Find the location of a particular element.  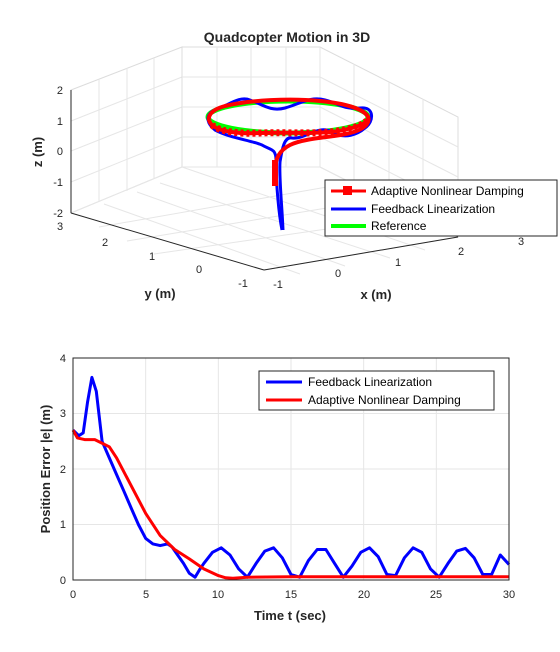

x-tick: 30 is located at coordinates (509, 595).